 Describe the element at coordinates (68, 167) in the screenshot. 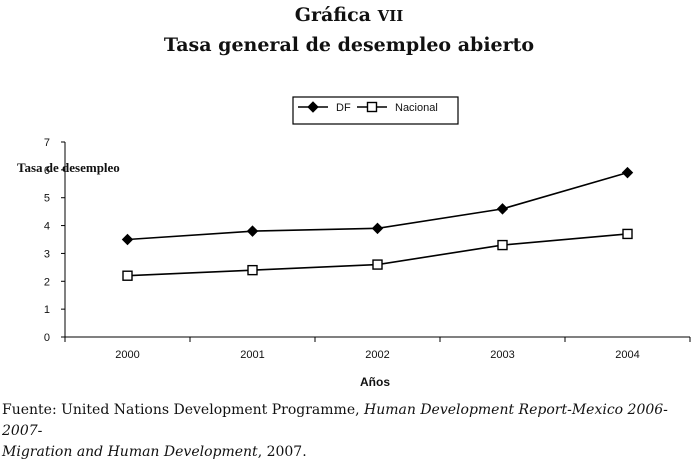

I see `y-axis-label: Tasa de desempleo` at that location.